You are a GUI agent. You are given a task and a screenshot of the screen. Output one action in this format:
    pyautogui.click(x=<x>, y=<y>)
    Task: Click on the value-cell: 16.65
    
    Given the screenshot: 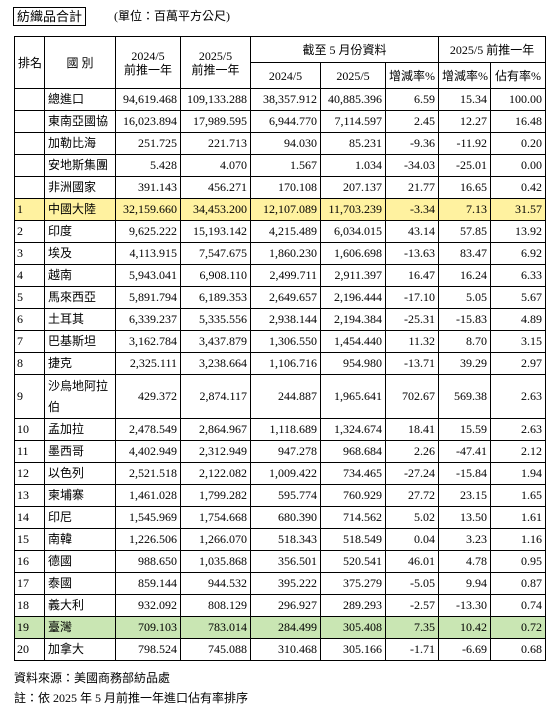 What is the action you would take?
    pyautogui.click(x=465, y=187)
    